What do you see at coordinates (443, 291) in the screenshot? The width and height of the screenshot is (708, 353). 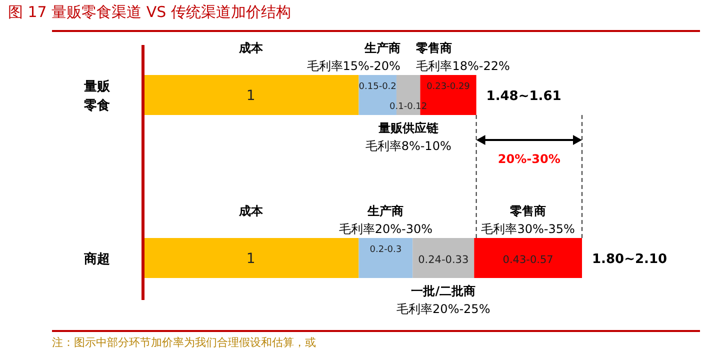 I see `annotation: 一批/二批商` at bounding box center [443, 291].